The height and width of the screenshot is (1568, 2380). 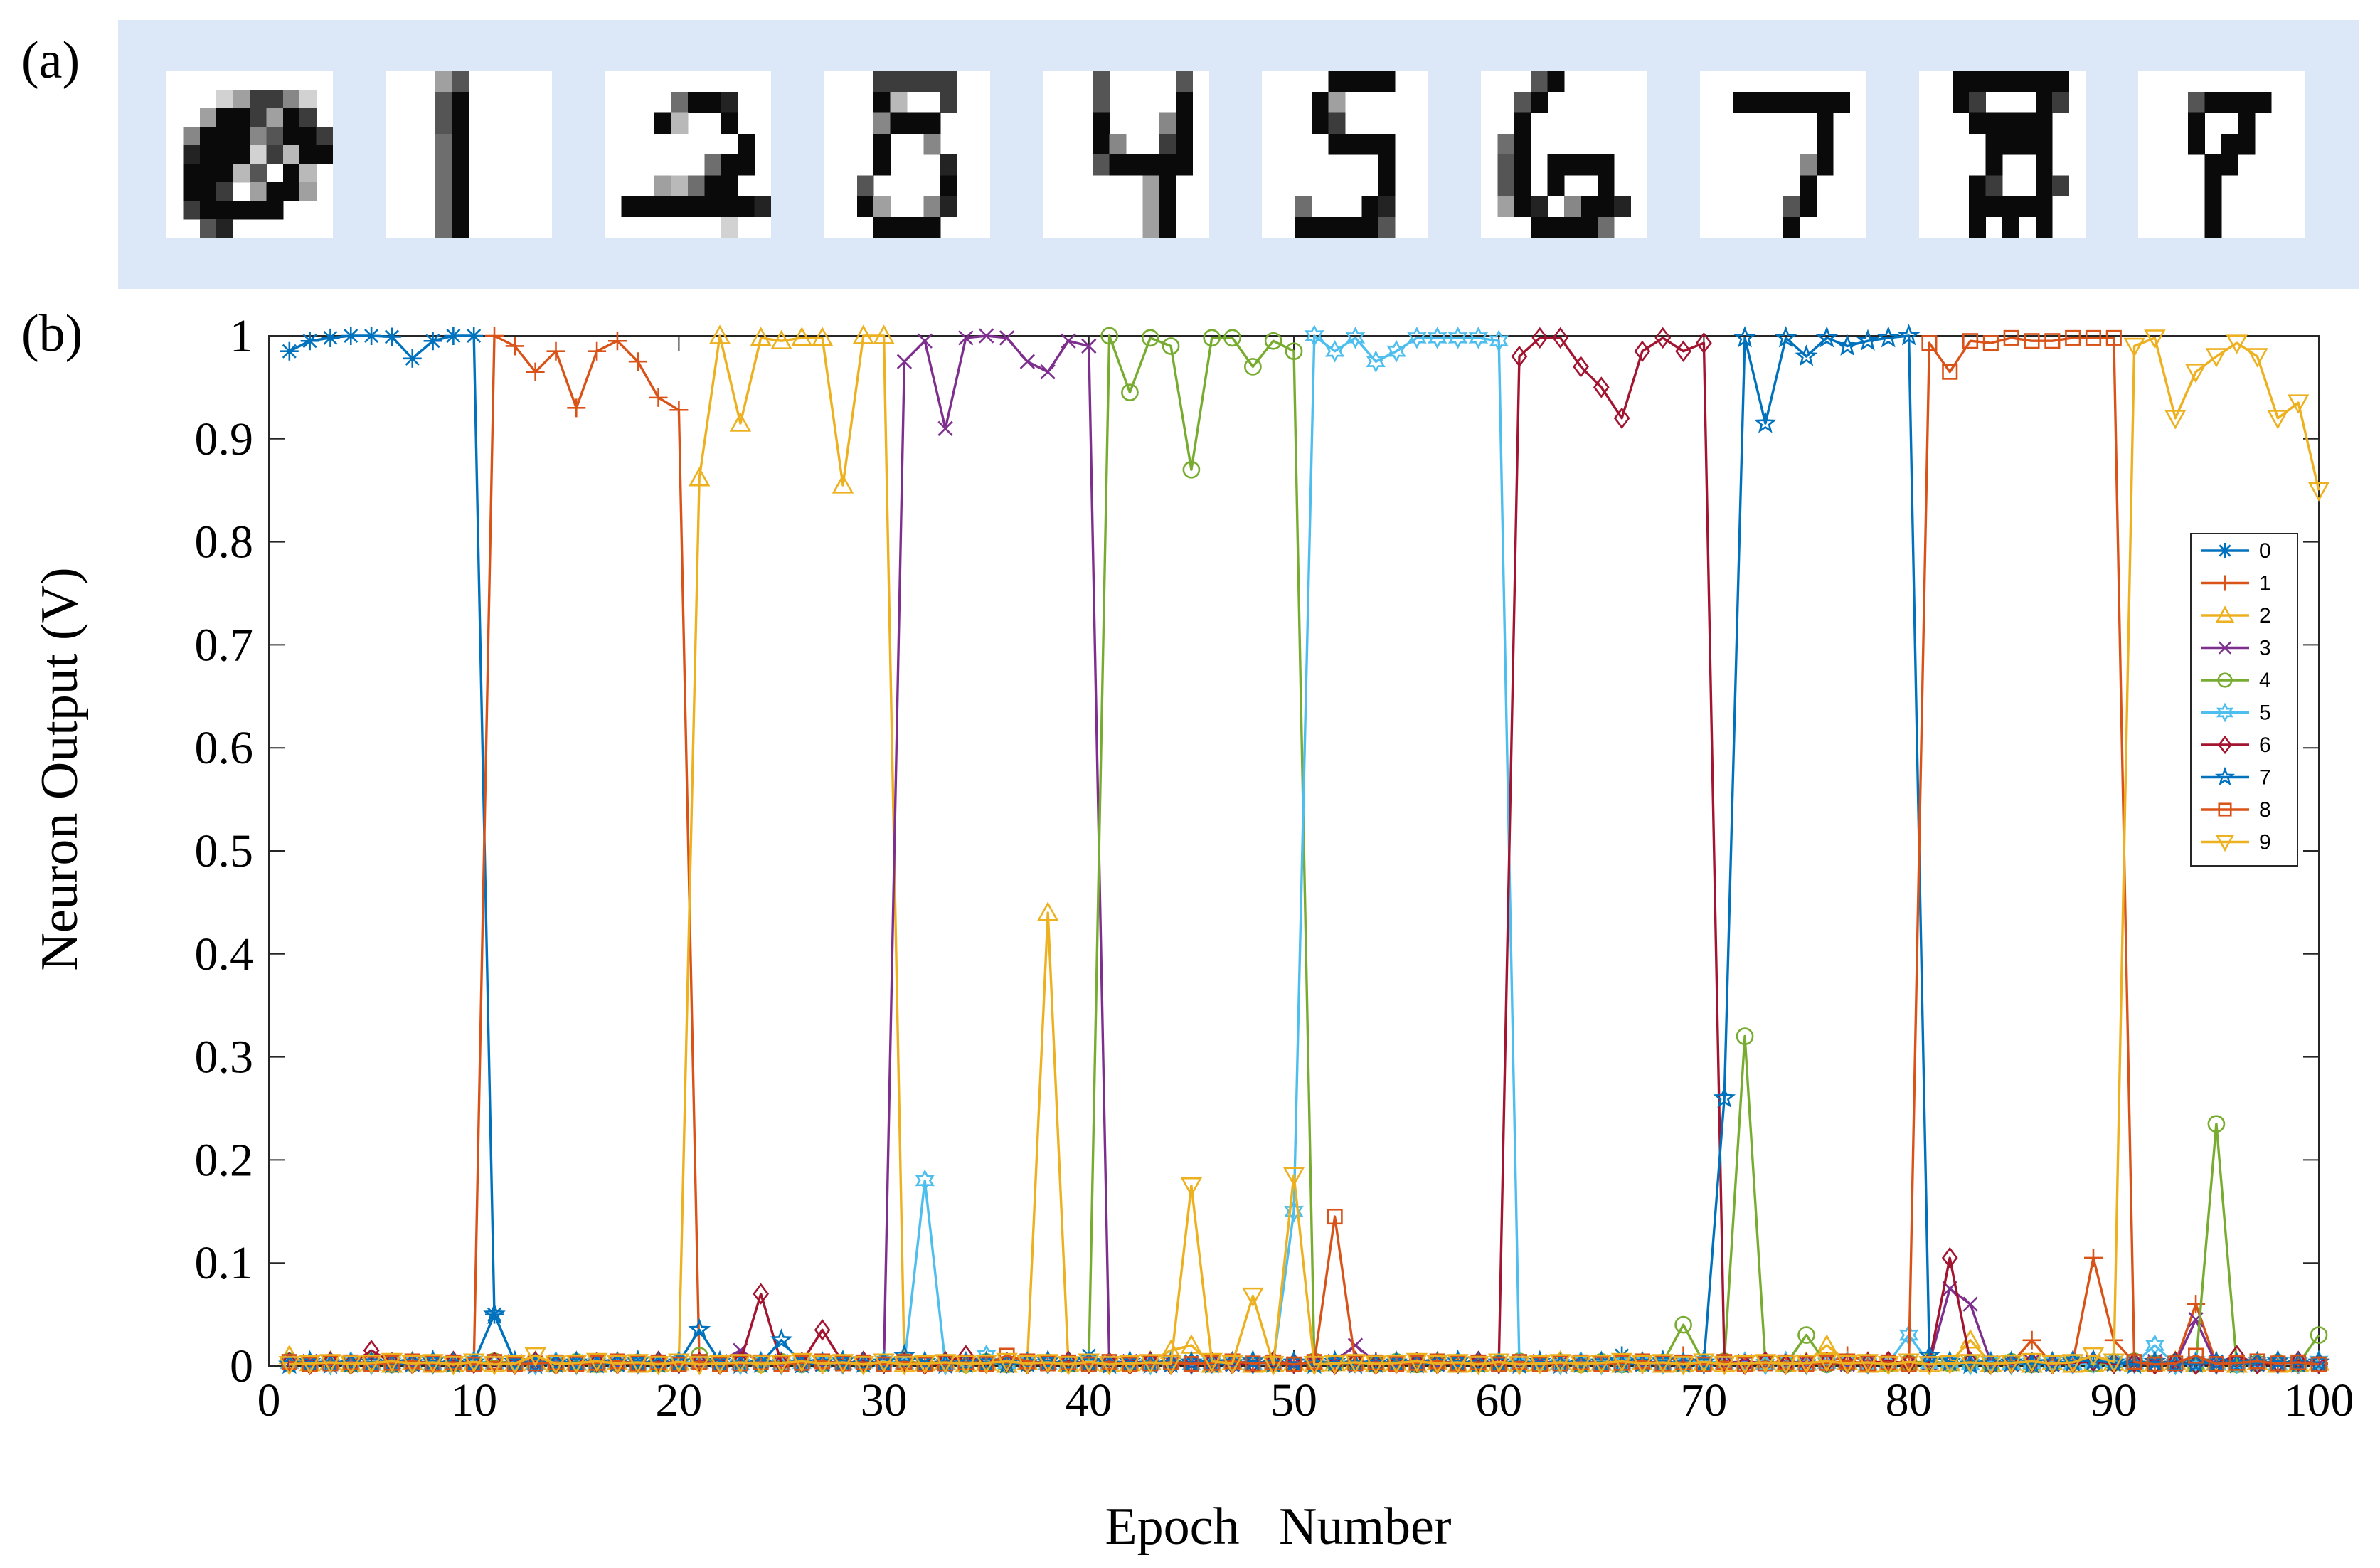 What do you see at coordinates (2114, 1400) in the screenshot?
I see `x-tick-label: 90` at bounding box center [2114, 1400].